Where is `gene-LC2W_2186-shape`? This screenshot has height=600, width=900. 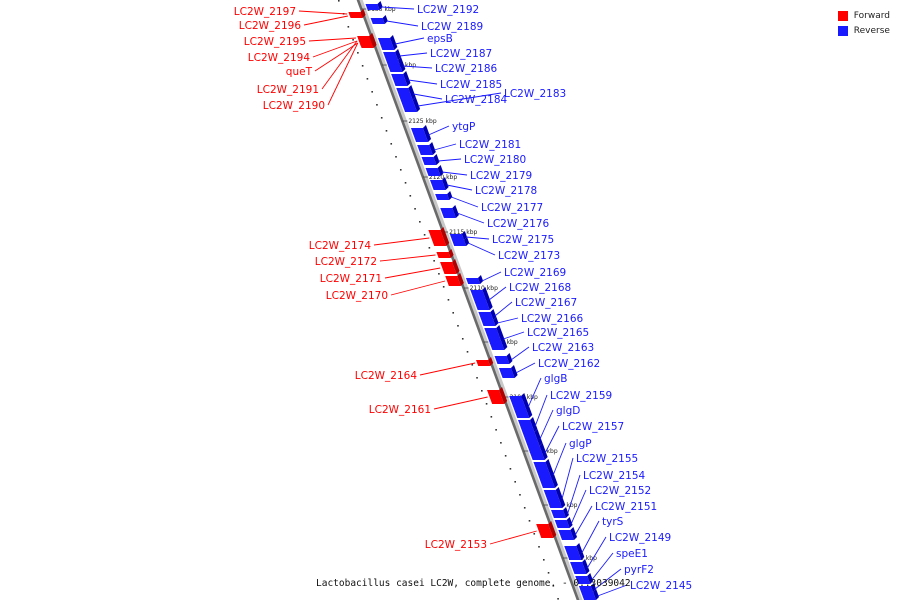 gene-LC2W_2186-shape is located at coordinates (394, 66).